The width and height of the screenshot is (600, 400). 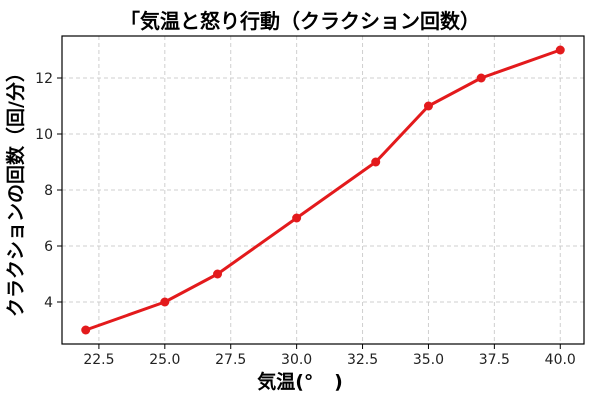 What do you see at coordinates (44, 79) in the screenshot?
I see `y-tick-label: 12` at bounding box center [44, 79].